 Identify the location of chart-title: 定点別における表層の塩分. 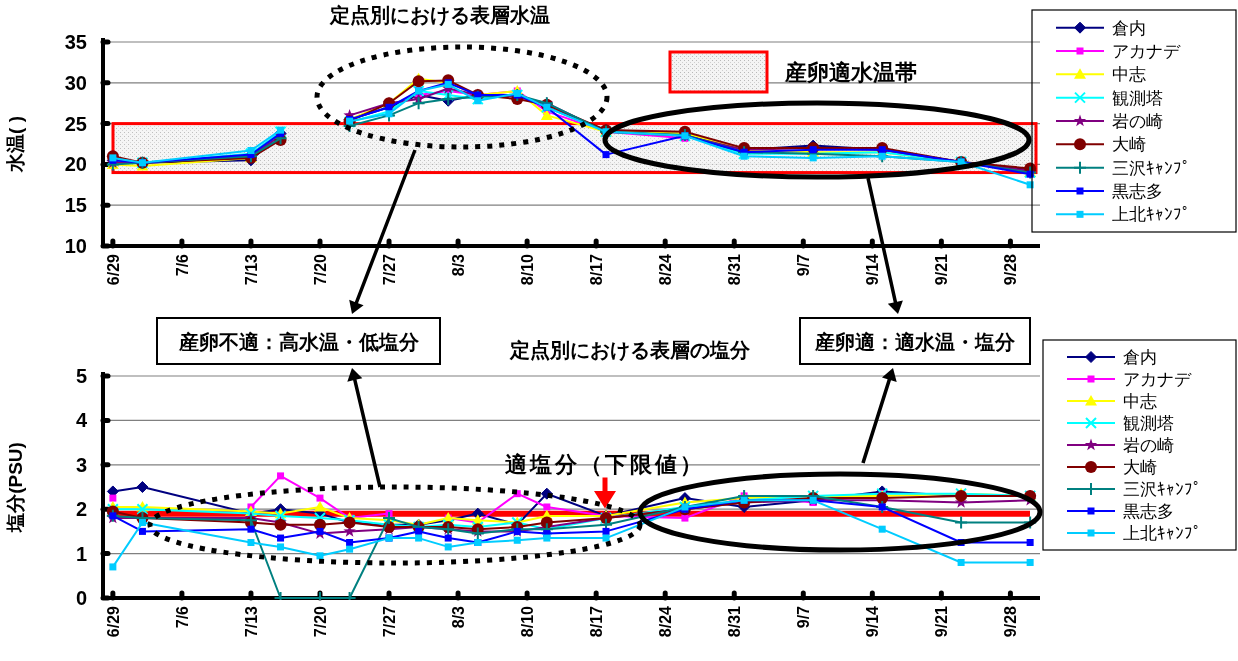
(630, 350).